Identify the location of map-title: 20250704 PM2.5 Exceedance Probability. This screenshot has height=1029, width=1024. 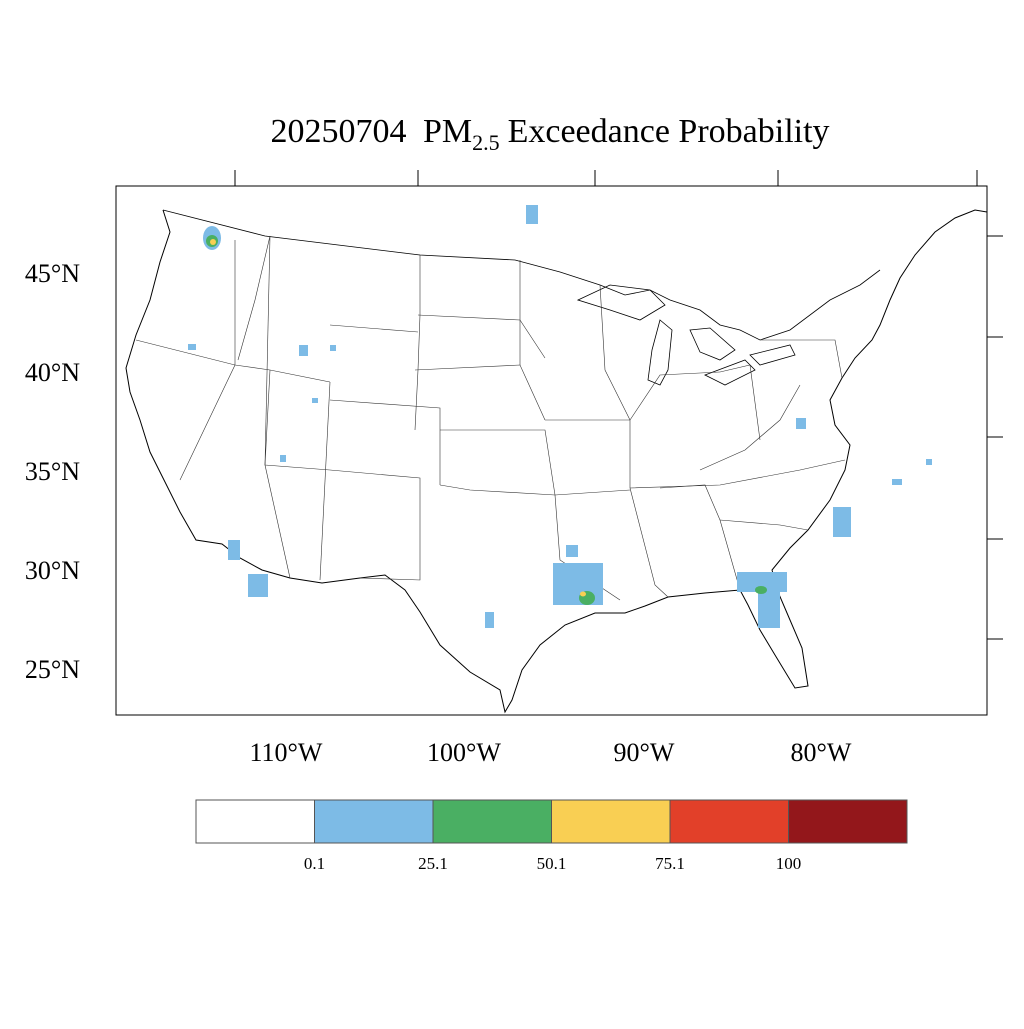
(549, 134).